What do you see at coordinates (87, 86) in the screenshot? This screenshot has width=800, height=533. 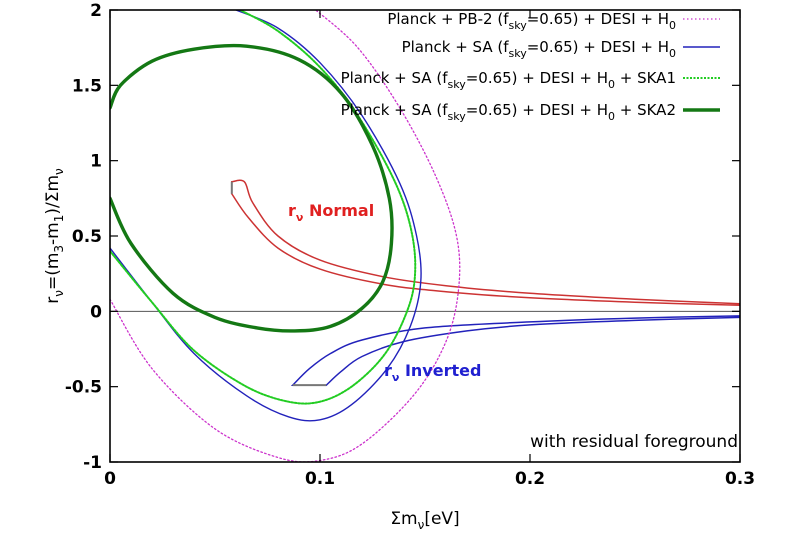 I see `y-tick-label: 1.5` at bounding box center [87, 86].